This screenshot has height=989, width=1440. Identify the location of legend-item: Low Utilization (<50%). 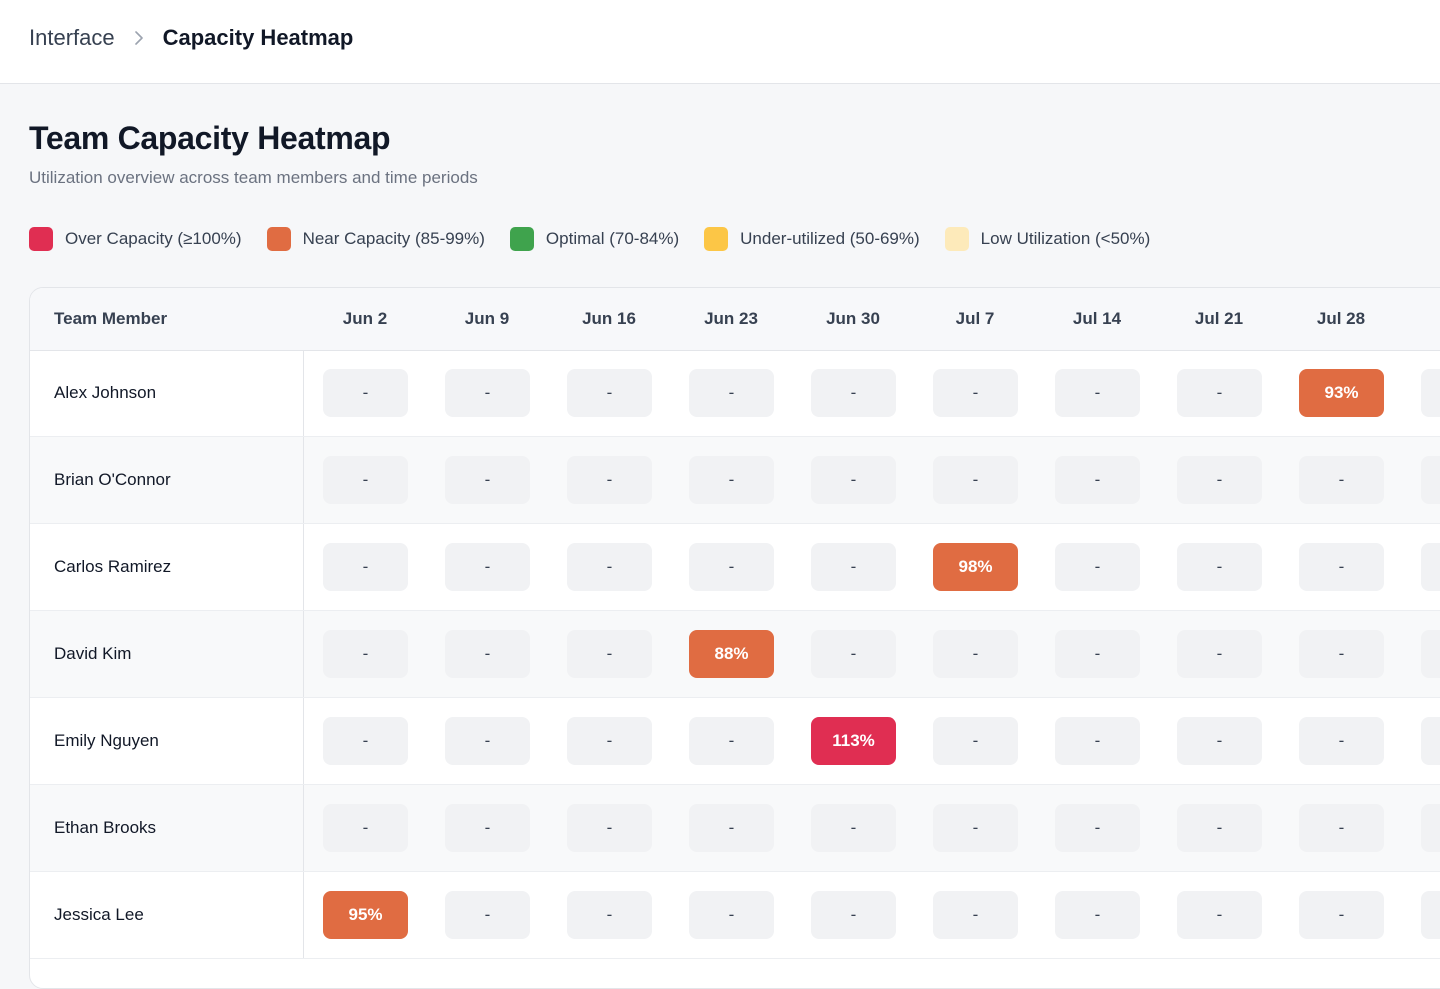
(1047, 239).